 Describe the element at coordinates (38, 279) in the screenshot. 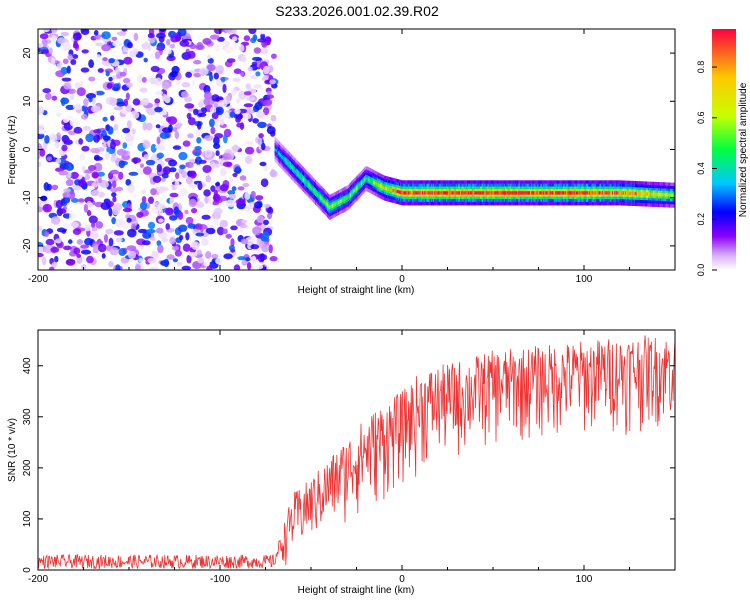

I see `x-tick-label: -200` at that location.